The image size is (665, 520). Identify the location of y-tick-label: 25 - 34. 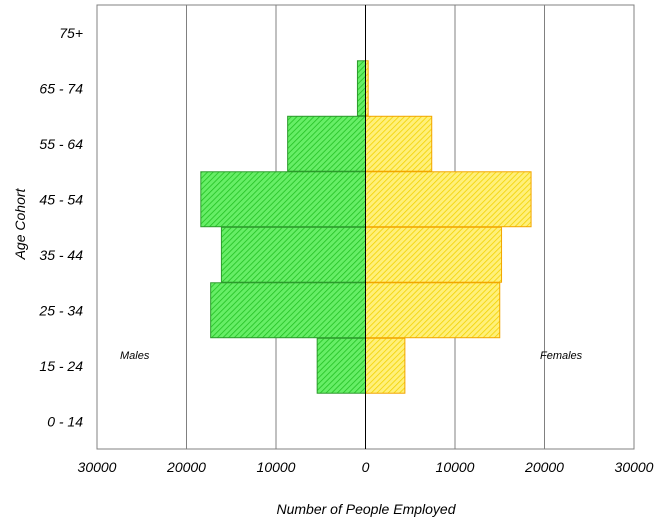
(60, 310).